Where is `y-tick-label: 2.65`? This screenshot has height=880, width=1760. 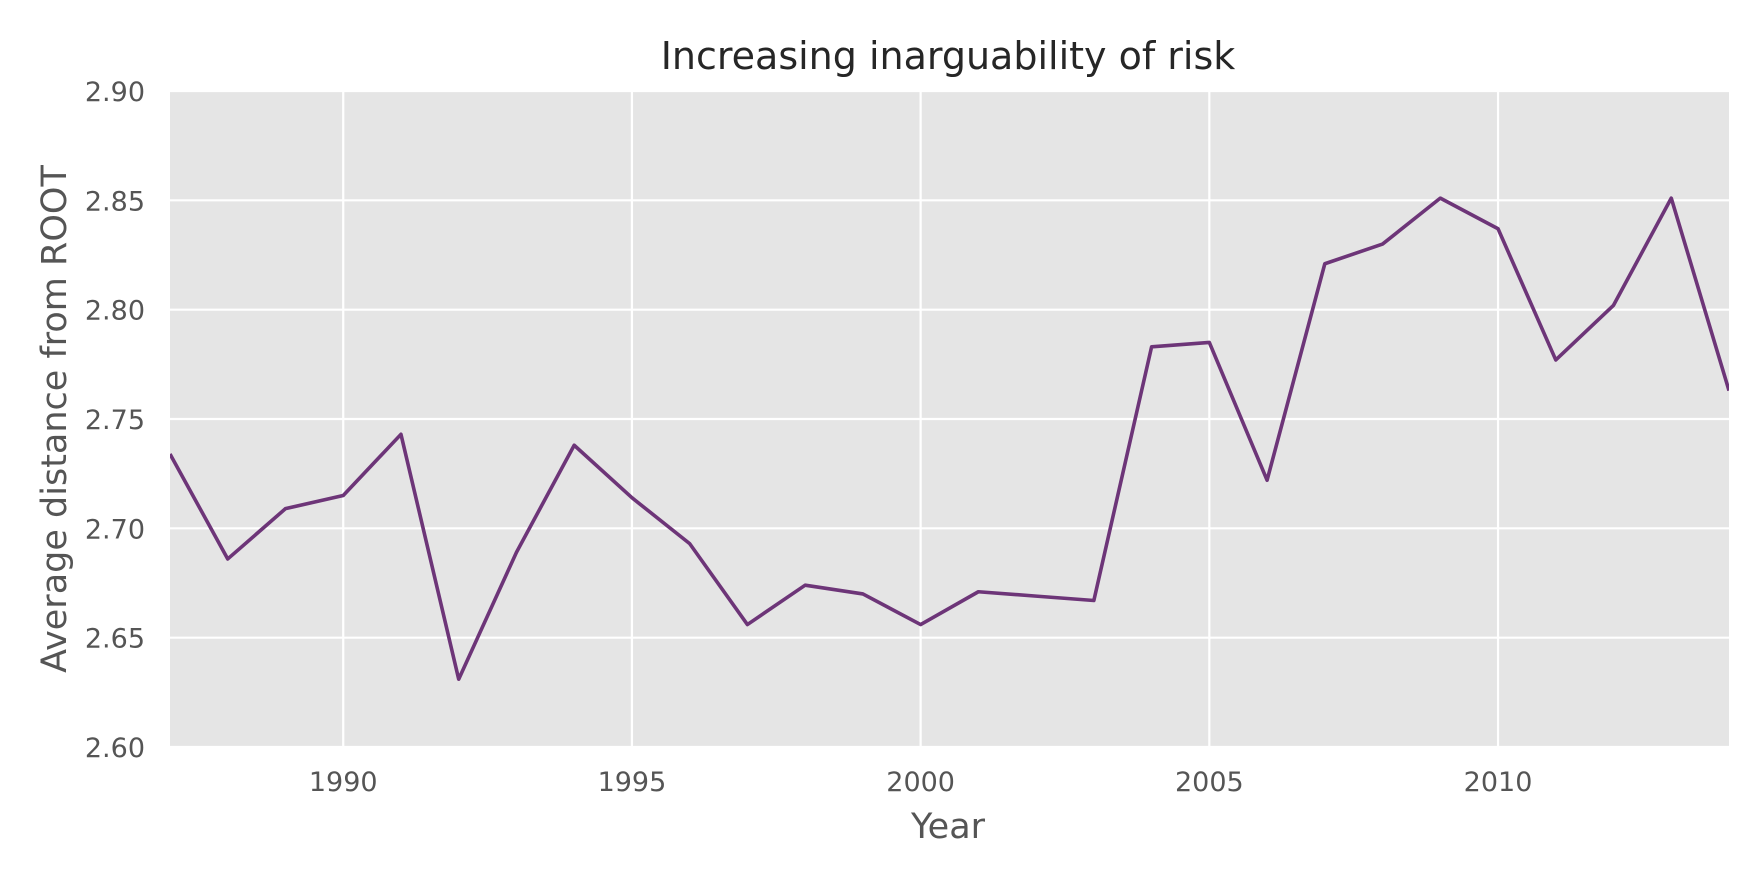
y-tick-label: 2.65 is located at coordinates (115, 639).